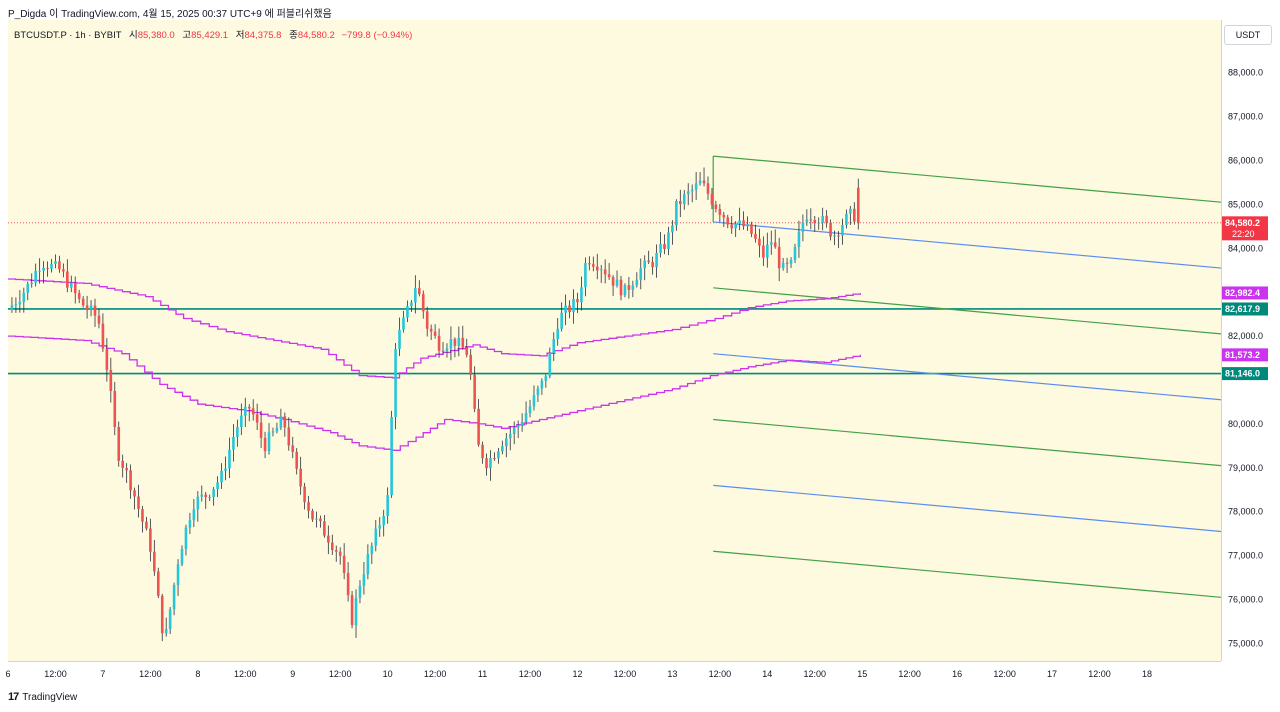  Describe the element at coordinates (1245, 160) in the screenshot. I see `y-tick-label-9: 86,000.0` at that location.